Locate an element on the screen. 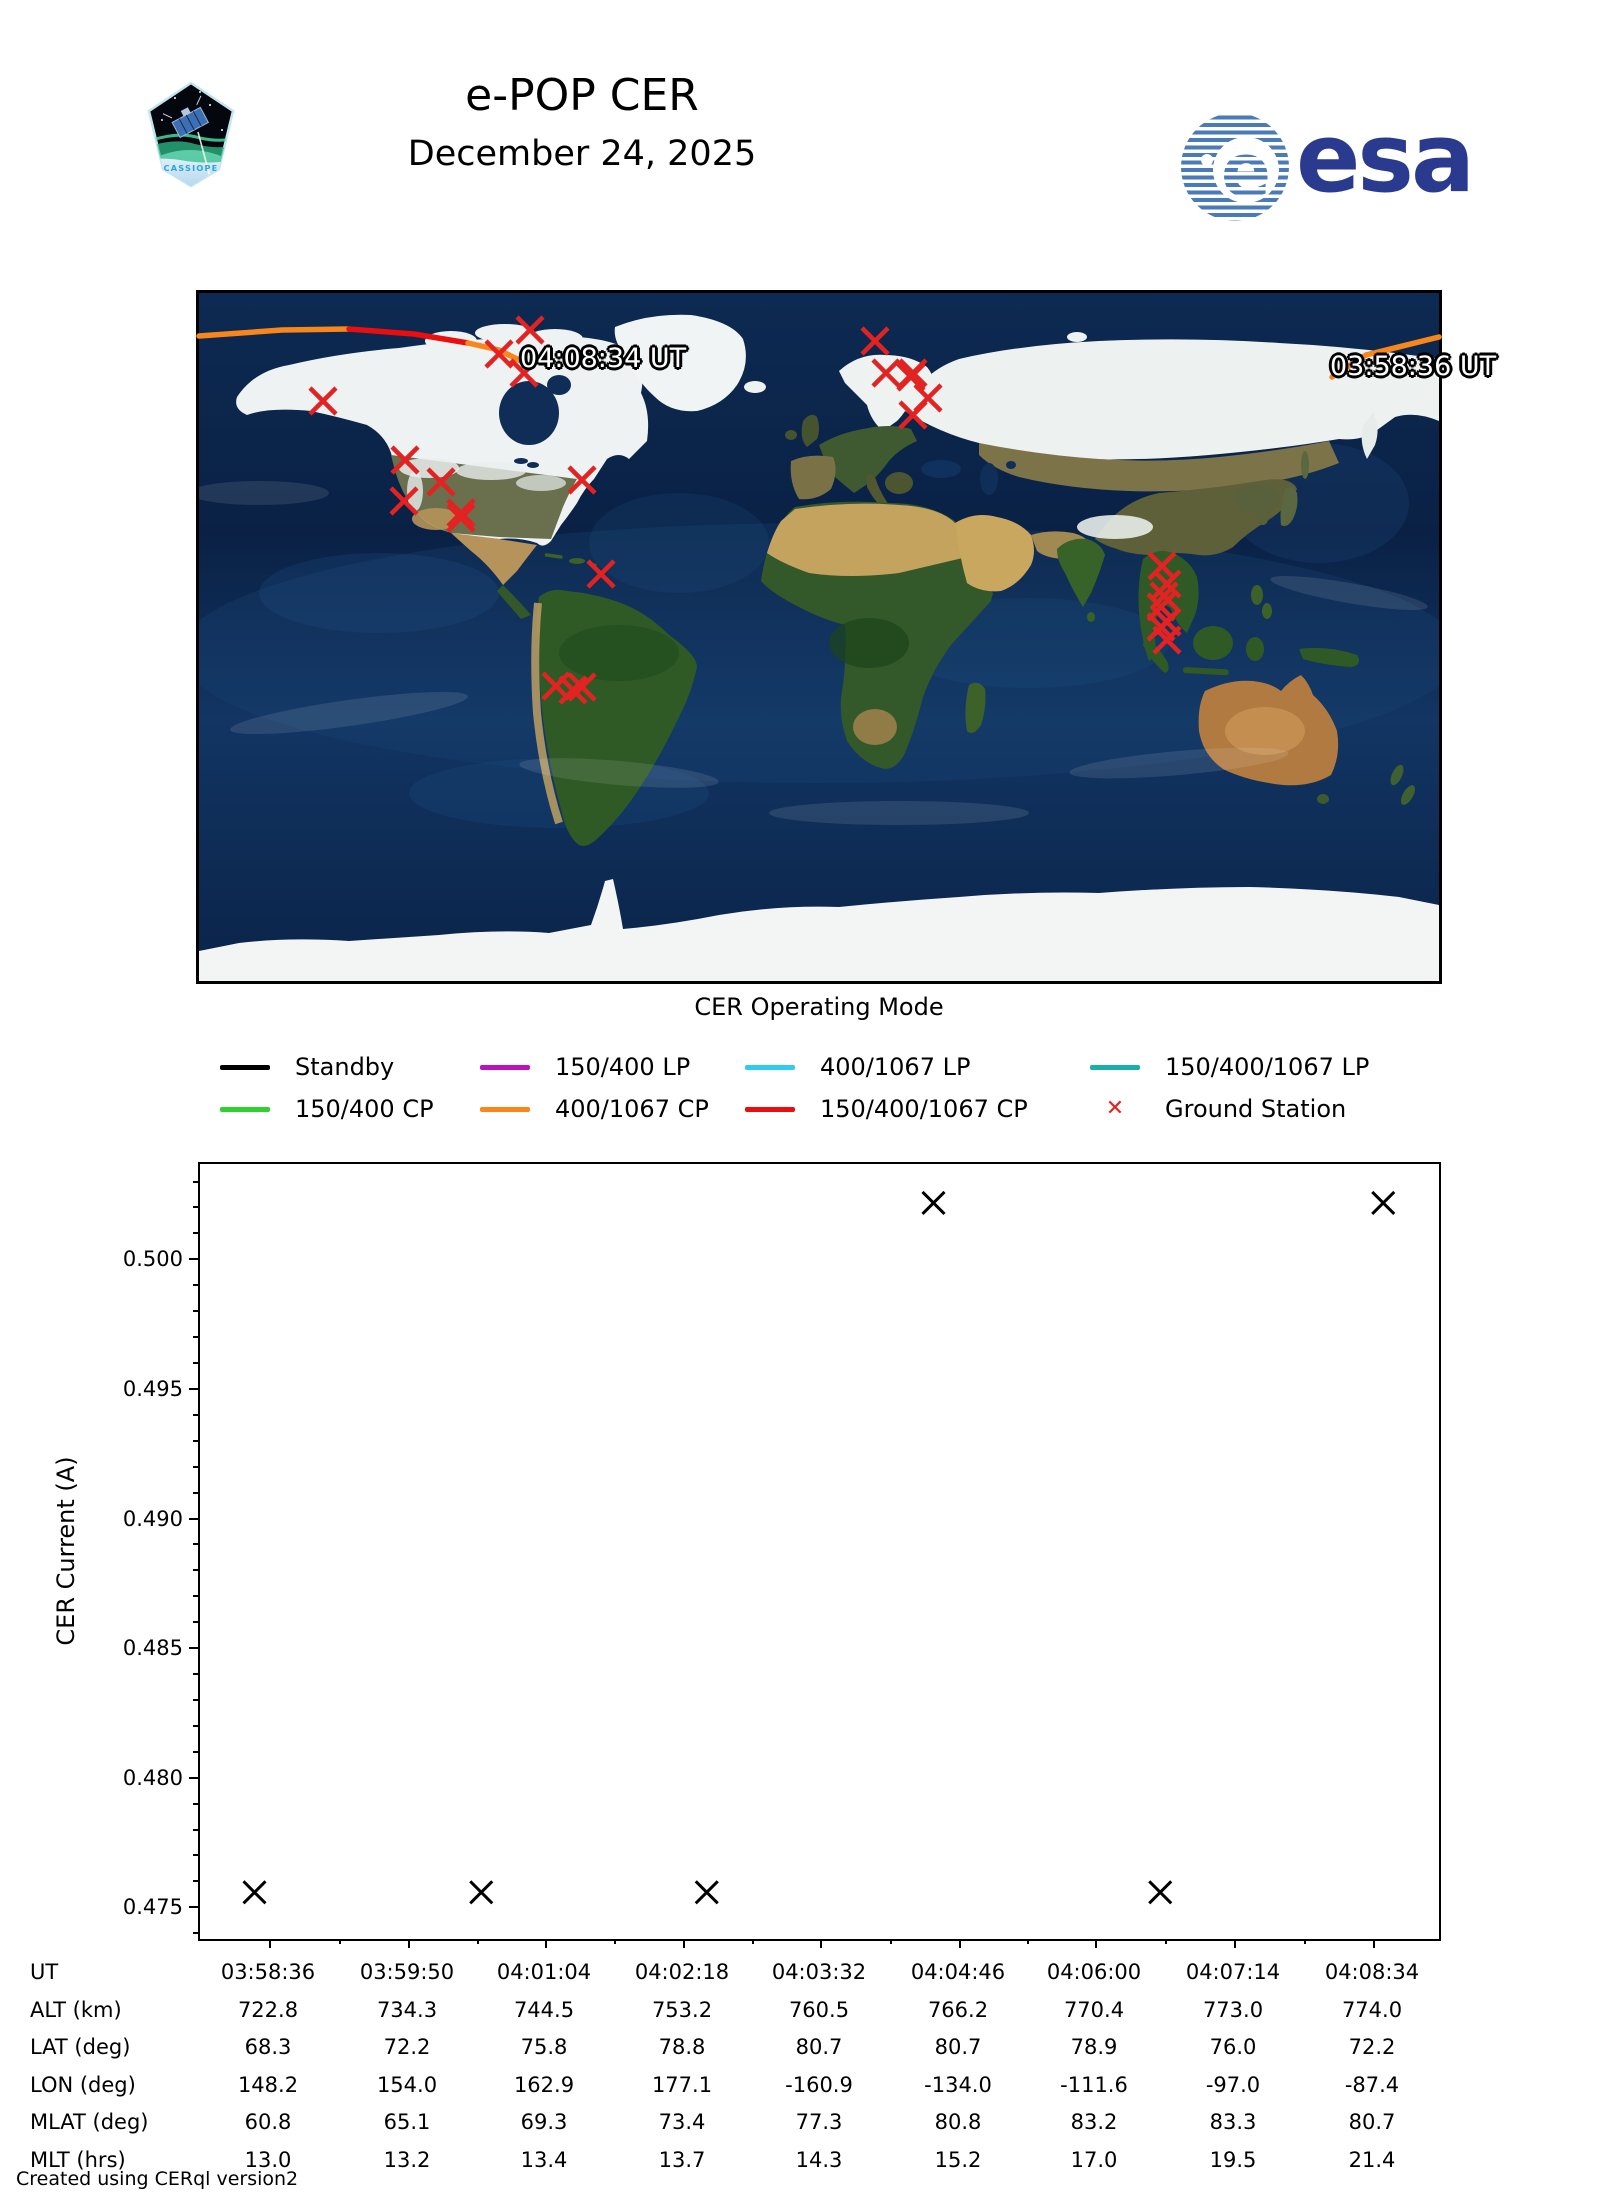 The height and width of the screenshot is (2200, 1600). table-row-label: UT is located at coordinates (44, 1972).